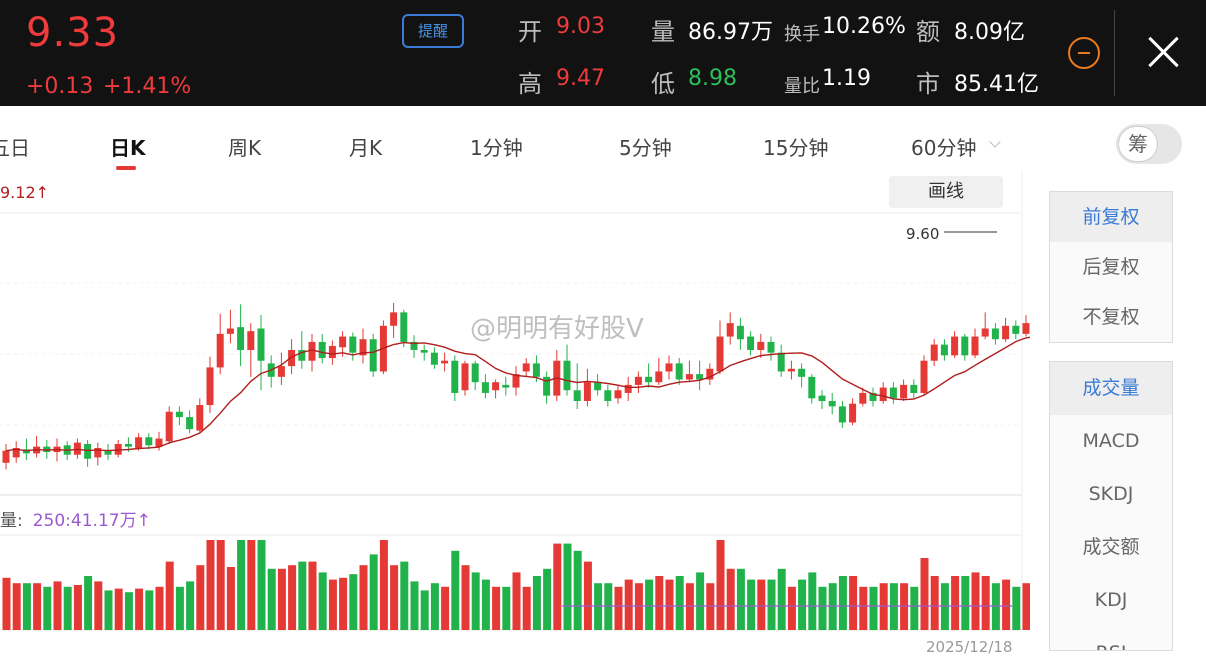  What do you see at coordinates (1111, 441) in the screenshot?
I see `indicator-macd: MACD` at bounding box center [1111, 441].